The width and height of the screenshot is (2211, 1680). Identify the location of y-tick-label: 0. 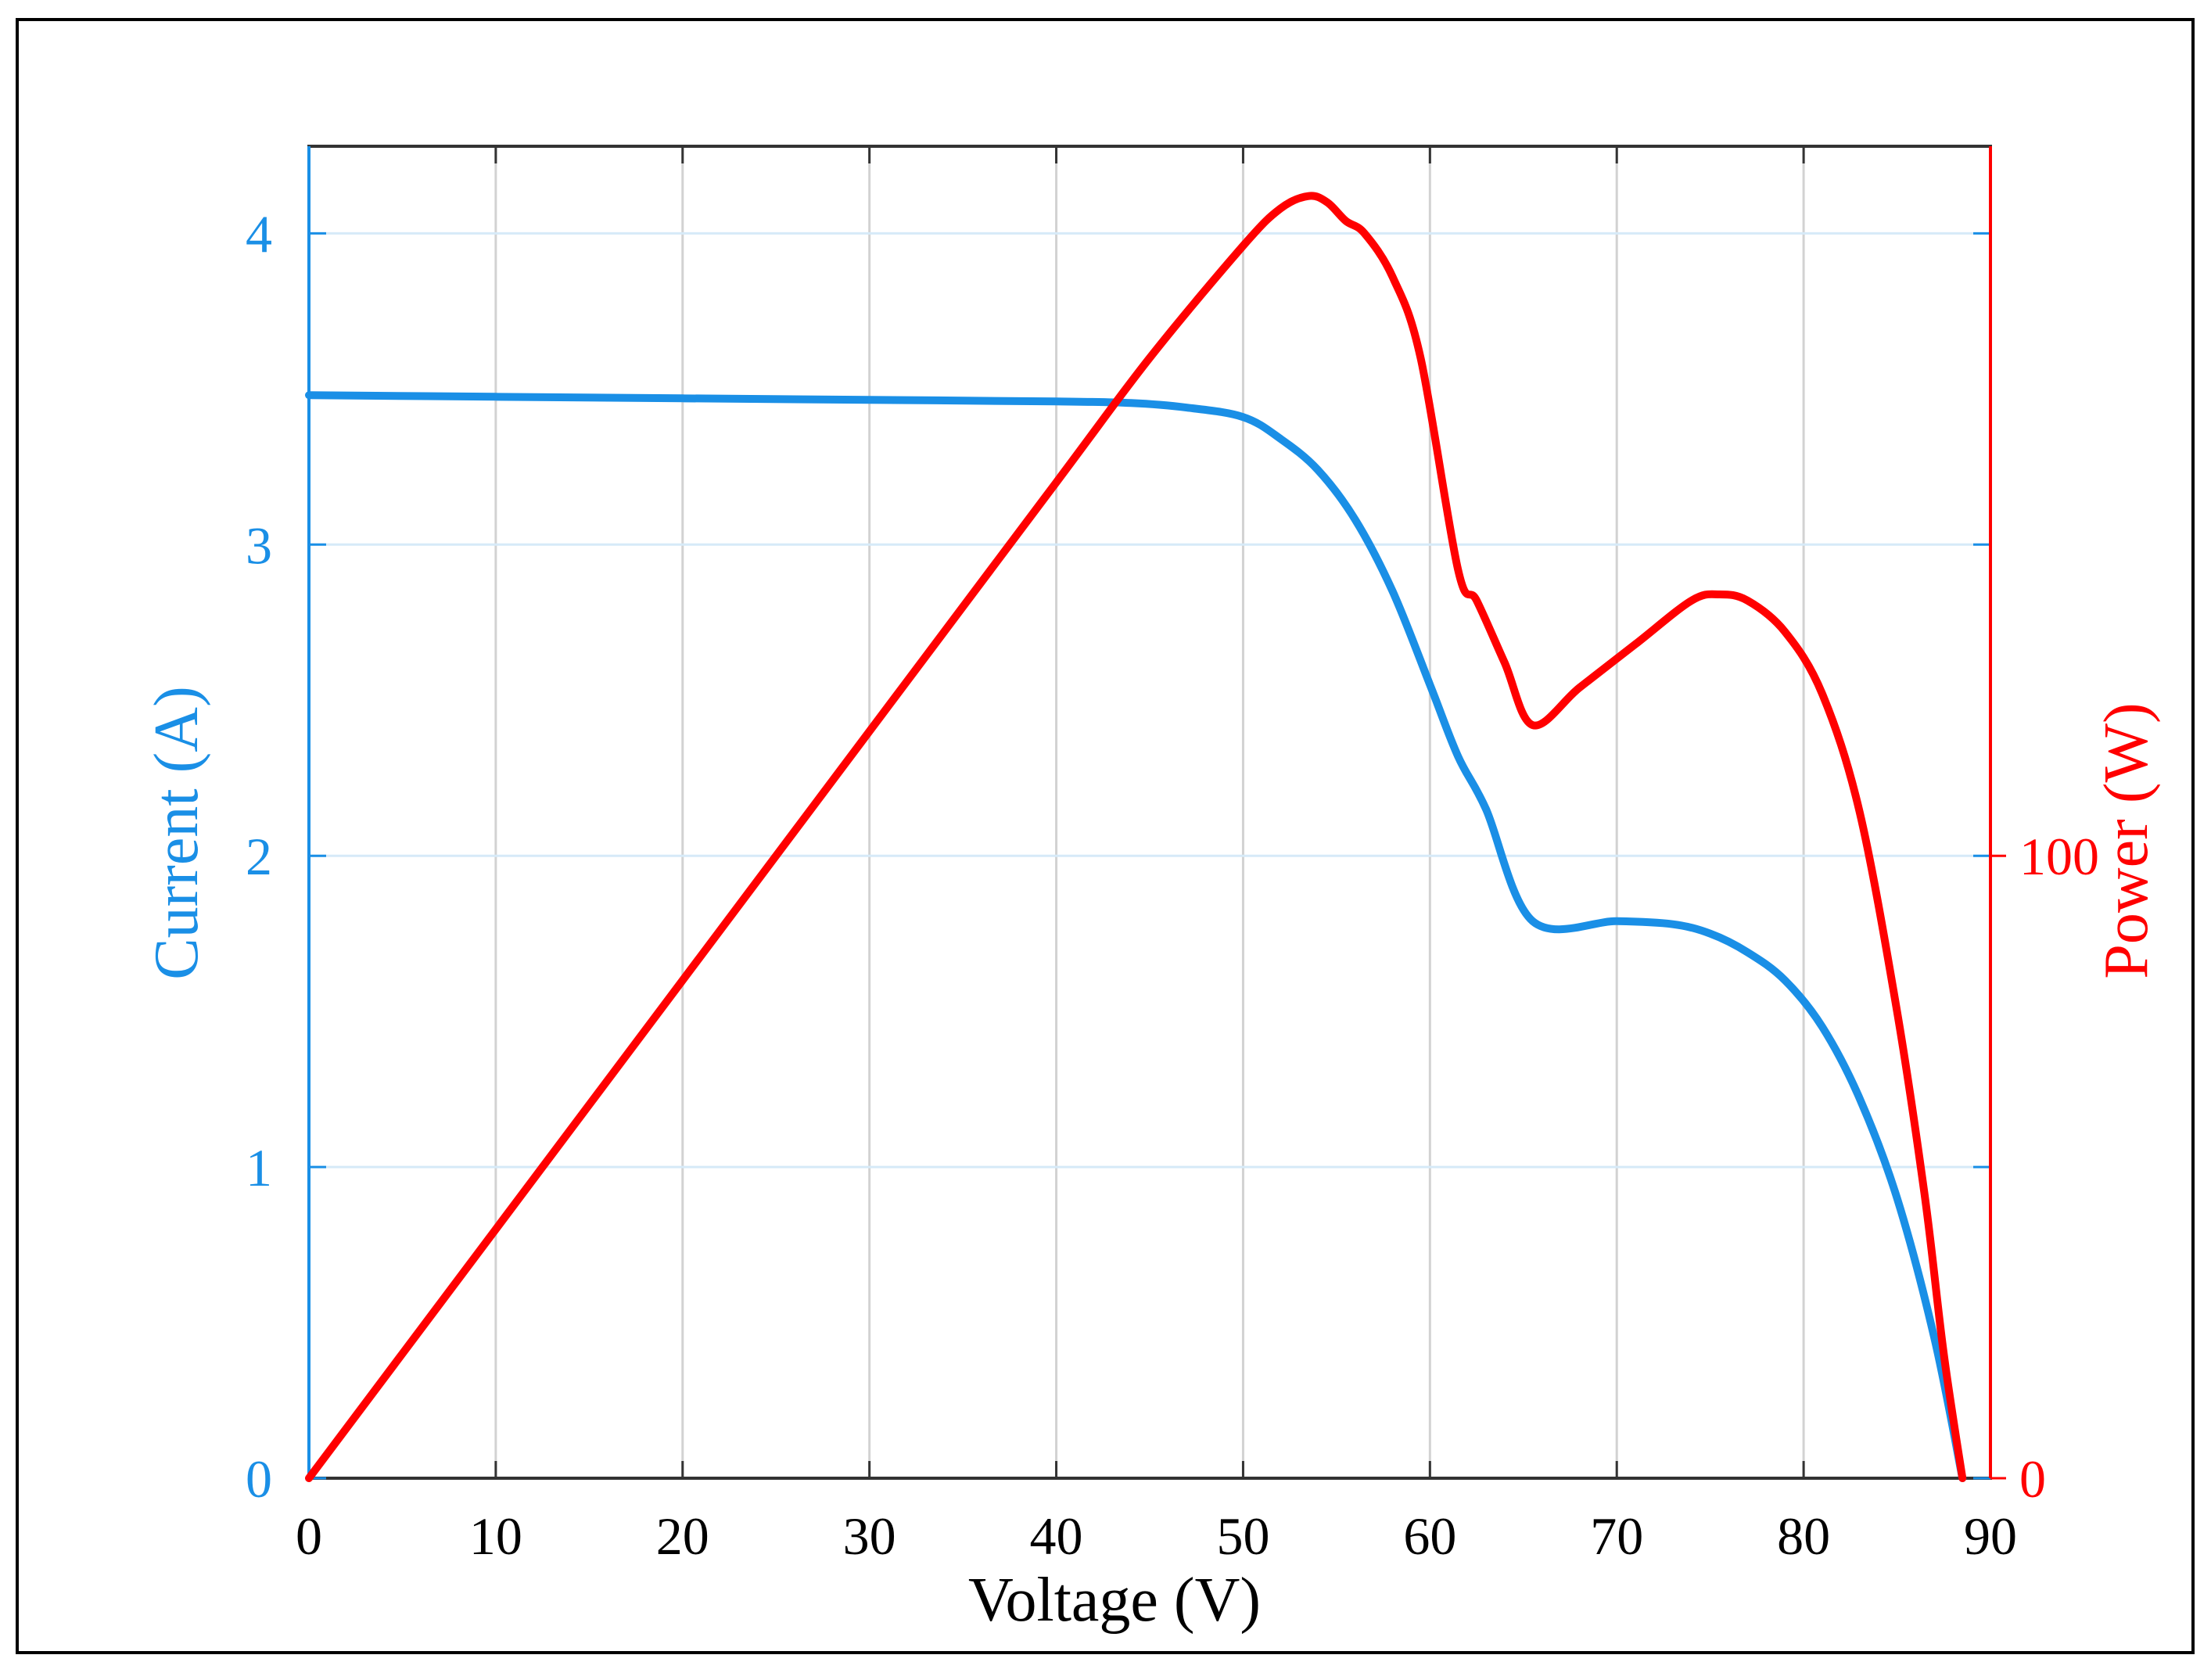
(259, 1479).